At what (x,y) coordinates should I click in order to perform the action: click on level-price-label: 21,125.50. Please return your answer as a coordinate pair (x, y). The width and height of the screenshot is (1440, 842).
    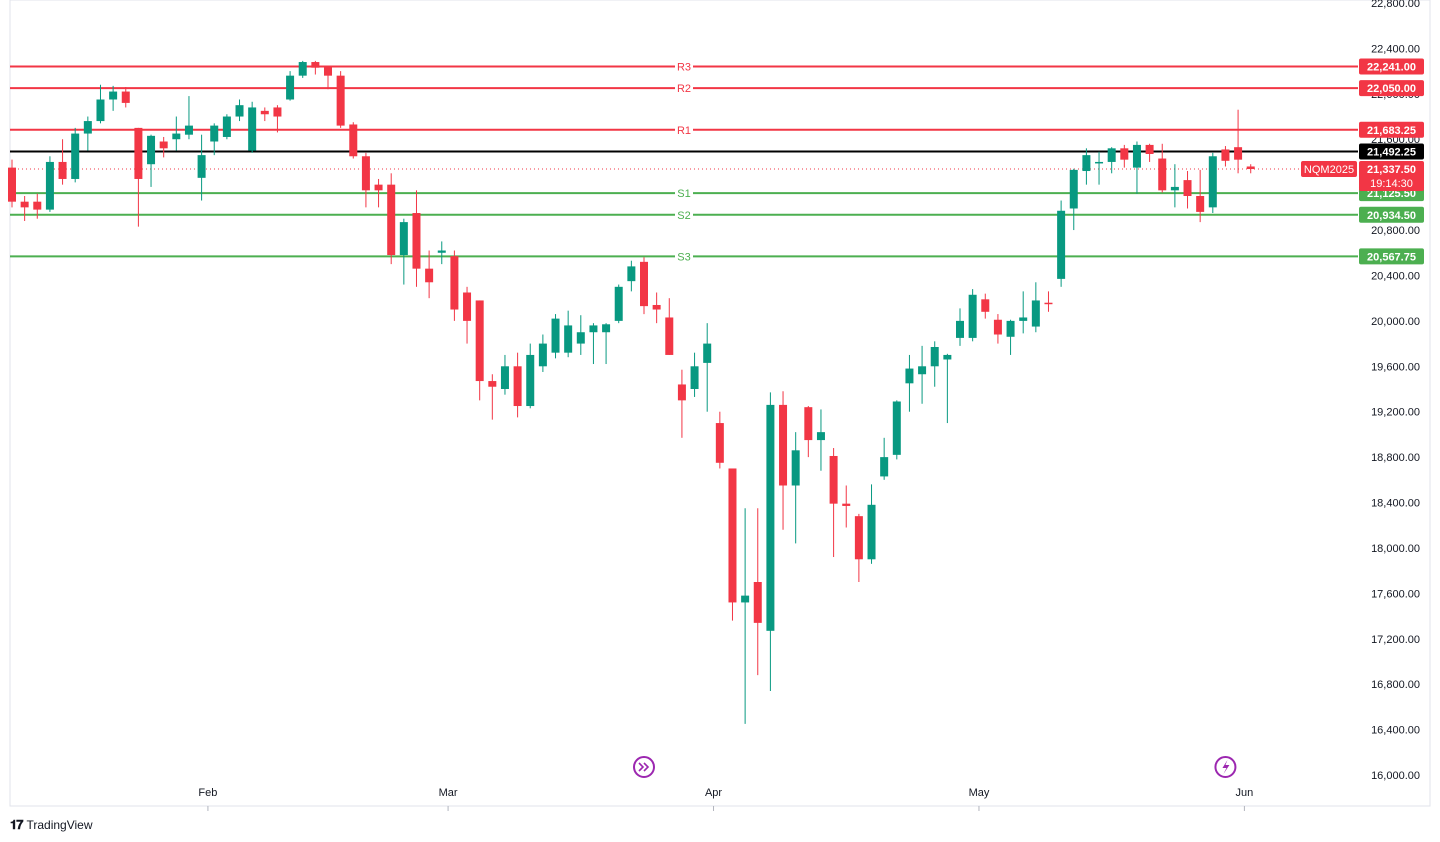
    Looking at the image, I should click on (1391, 194).